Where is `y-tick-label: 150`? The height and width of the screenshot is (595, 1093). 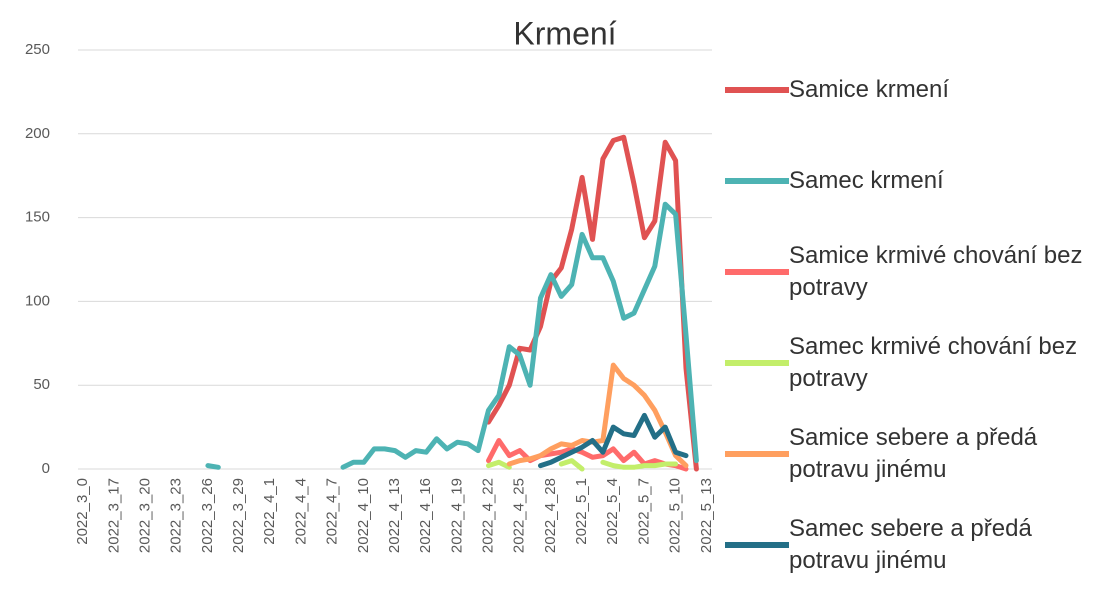 y-tick-label: 150 is located at coordinates (37, 217).